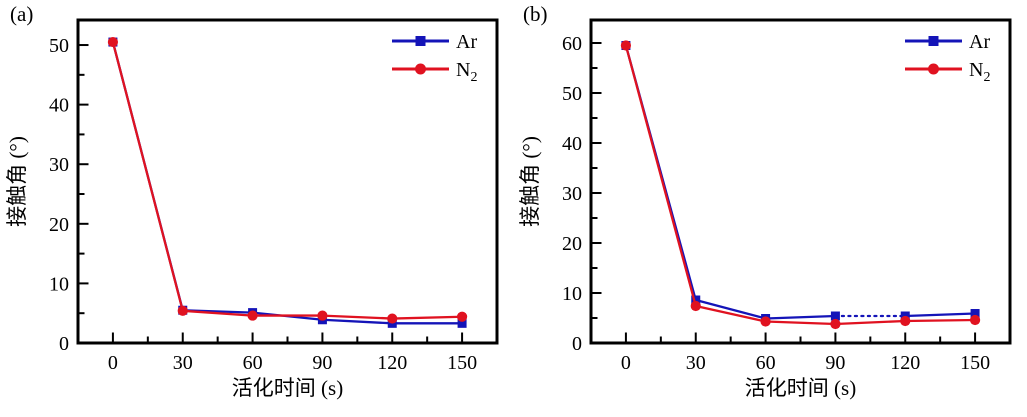 The width and height of the screenshot is (1027, 417). What do you see at coordinates (22, 14) in the screenshot?
I see `panel-label-a: (a)` at bounding box center [22, 14].